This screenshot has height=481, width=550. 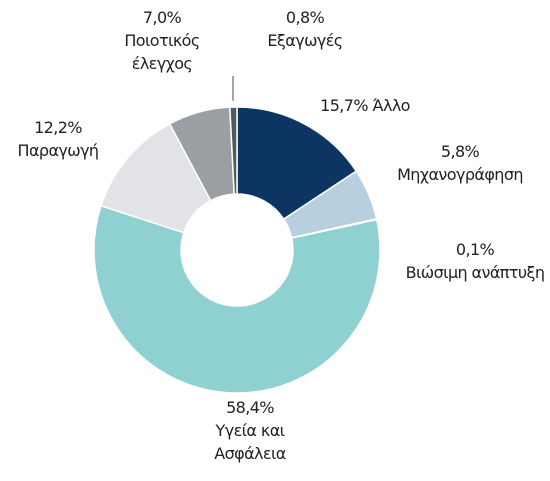 I want to click on value-label: 7,0%, so click(x=162, y=17).